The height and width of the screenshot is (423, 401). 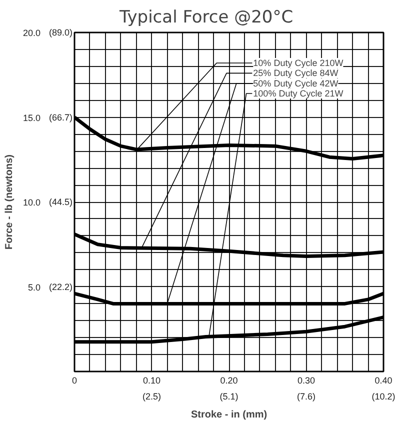 I want to click on chart-title: Typical Force @20°C, so click(x=206, y=18).